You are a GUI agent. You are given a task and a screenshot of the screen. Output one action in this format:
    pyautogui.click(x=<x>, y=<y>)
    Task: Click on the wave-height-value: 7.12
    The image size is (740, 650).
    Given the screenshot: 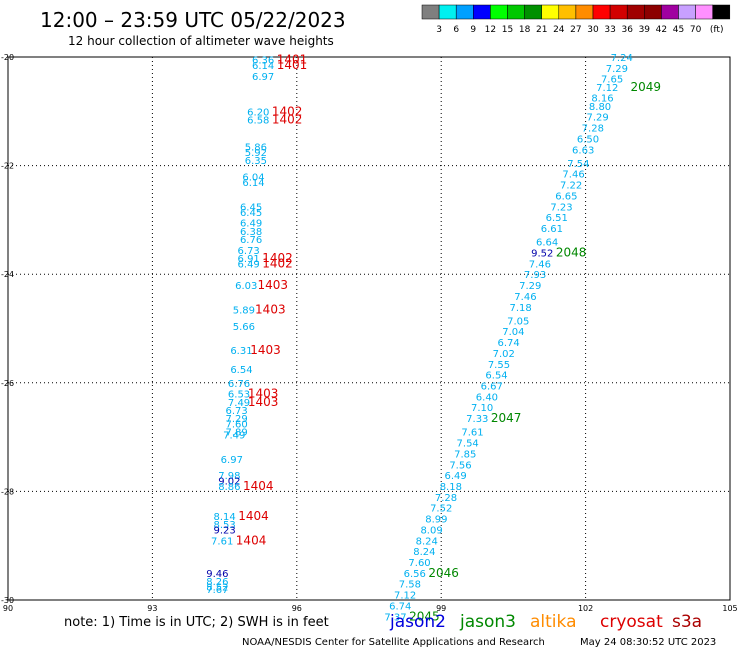 What is the action you would take?
    pyautogui.click(x=607, y=88)
    